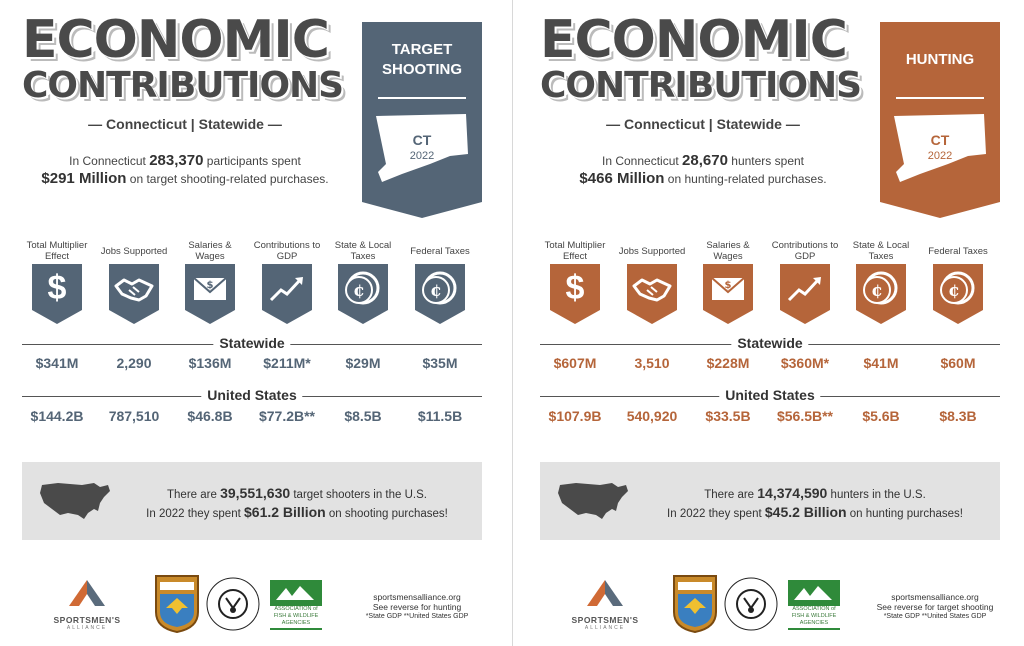 Image resolution: width=1024 pixels, height=646 pixels. What do you see at coordinates (792, 493) in the screenshot?
I see `us-box-count: 14,374,590` at bounding box center [792, 493].